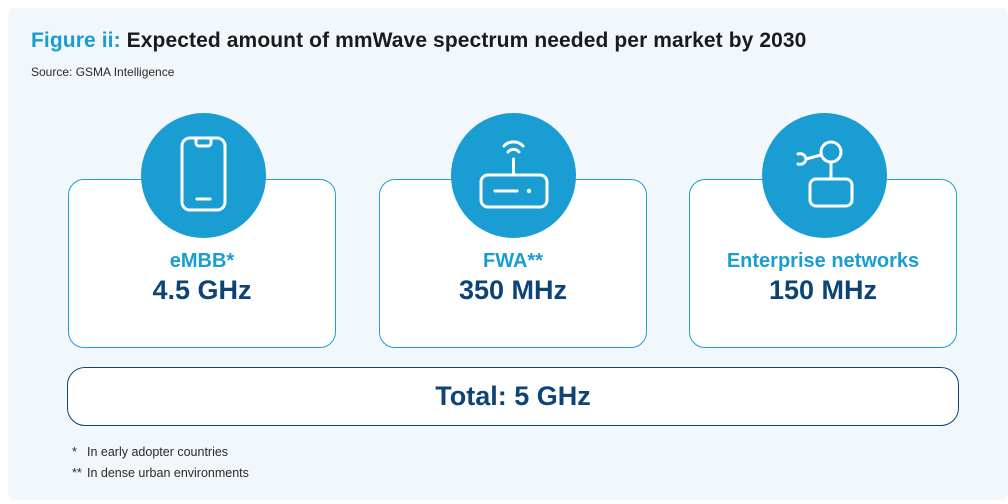 The height and width of the screenshot is (504, 1008). I want to click on total-box: Total: 5 GHz, so click(513, 396).